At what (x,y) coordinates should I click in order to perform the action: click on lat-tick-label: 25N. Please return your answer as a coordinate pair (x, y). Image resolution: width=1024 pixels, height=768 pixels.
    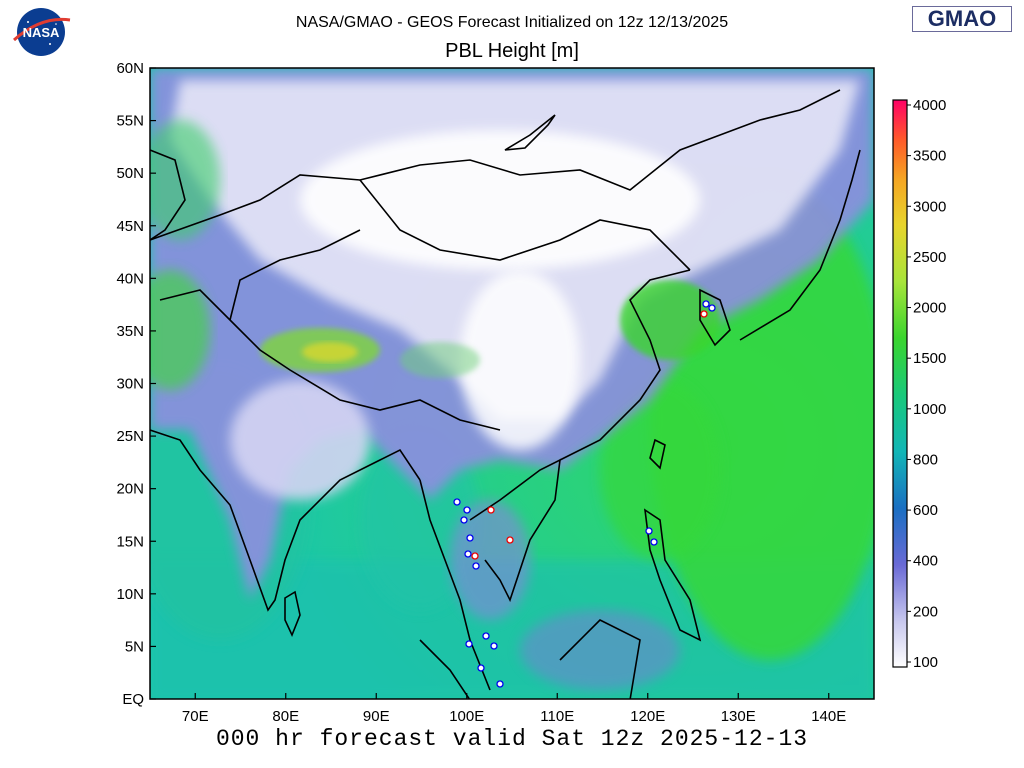
    Looking at the image, I should click on (130, 436).